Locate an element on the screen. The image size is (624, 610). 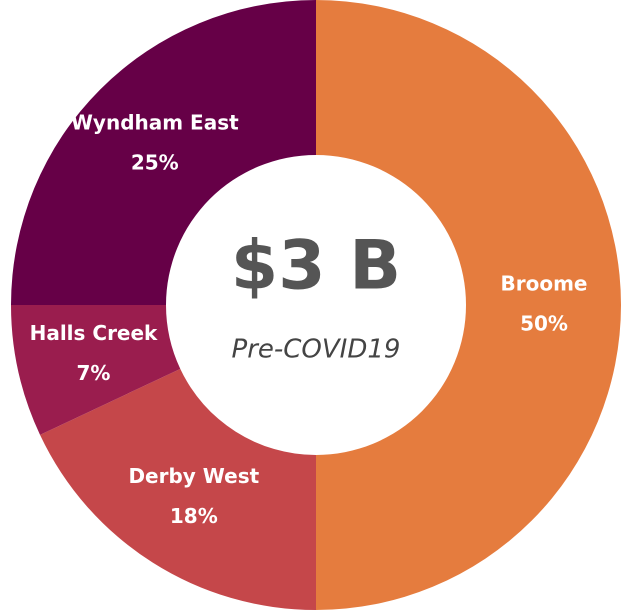
donut-segment is located at coordinates (96, 370).